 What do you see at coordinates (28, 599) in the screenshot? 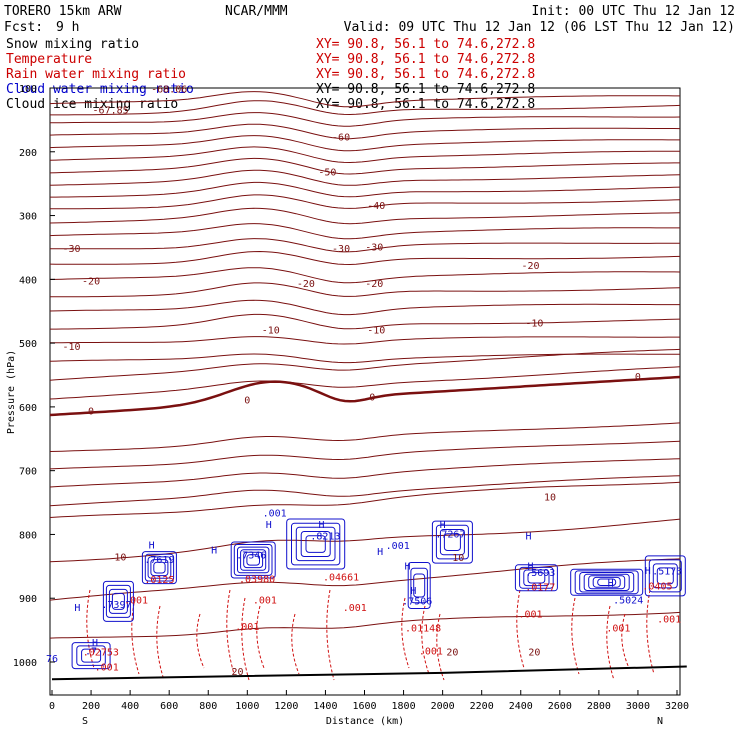
I see `y-tick-label: 900` at bounding box center [28, 599].